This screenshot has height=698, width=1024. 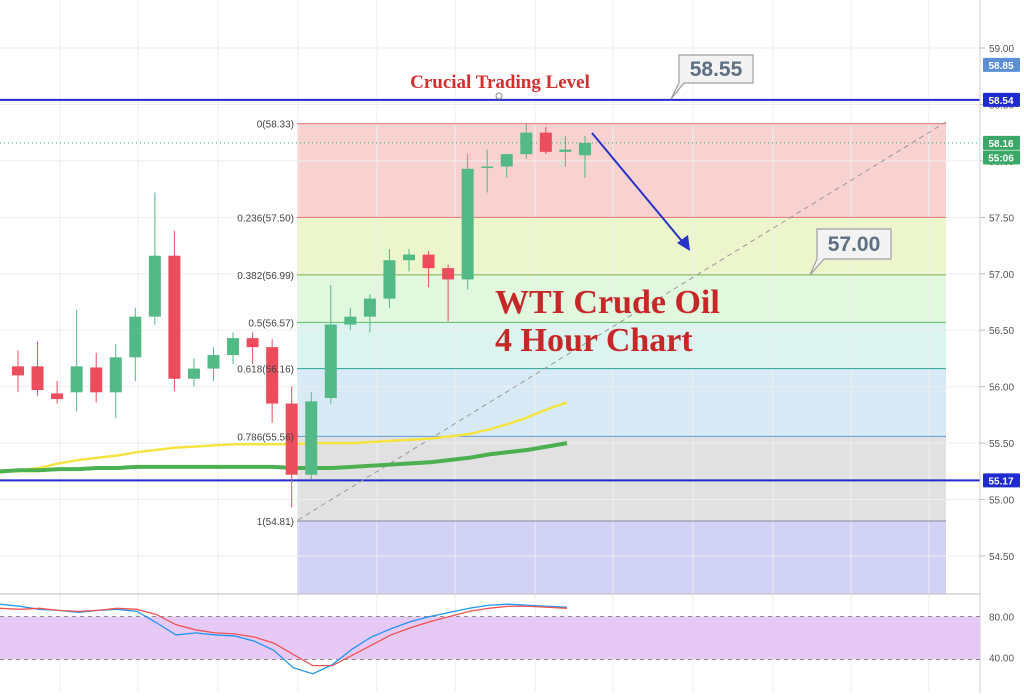 What do you see at coordinates (1001, 658) in the screenshot?
I see `oscillator-tick-label: 40.00` at bounding box center [1001, 658].